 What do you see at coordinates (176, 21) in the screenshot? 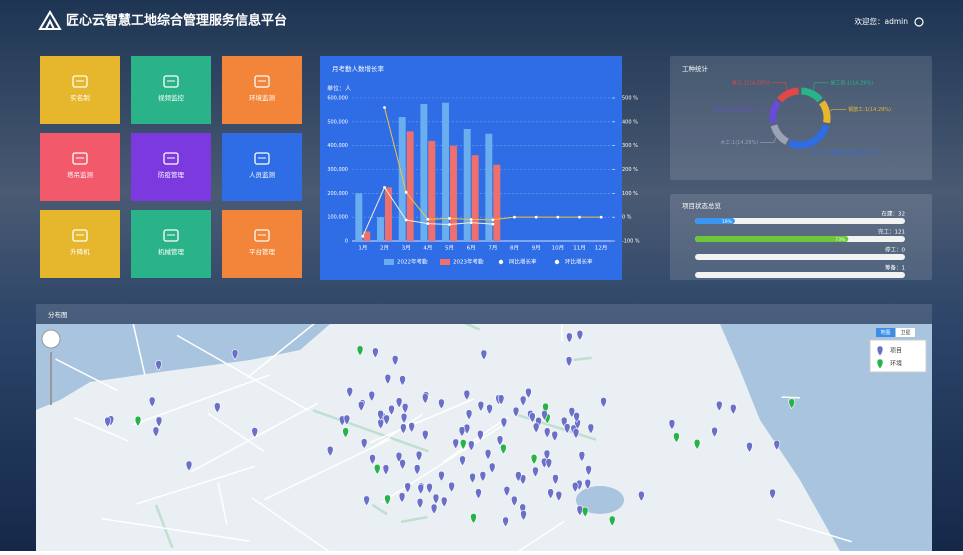
I see `app-title: 匠心云智慧工地综合管理服务信息平台` at bounding box center [176, 21].